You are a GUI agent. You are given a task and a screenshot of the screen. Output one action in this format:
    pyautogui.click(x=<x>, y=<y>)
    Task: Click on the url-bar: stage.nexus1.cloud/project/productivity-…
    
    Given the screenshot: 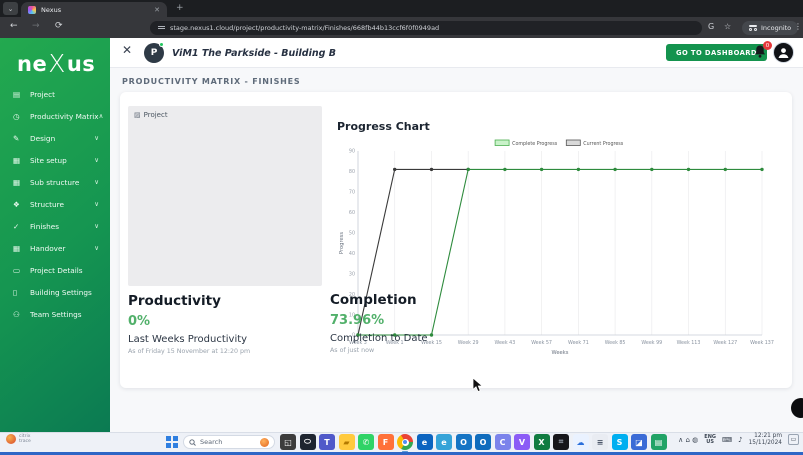 What is the action you would take?
    pyautogui.click(x=426, y=27)
    